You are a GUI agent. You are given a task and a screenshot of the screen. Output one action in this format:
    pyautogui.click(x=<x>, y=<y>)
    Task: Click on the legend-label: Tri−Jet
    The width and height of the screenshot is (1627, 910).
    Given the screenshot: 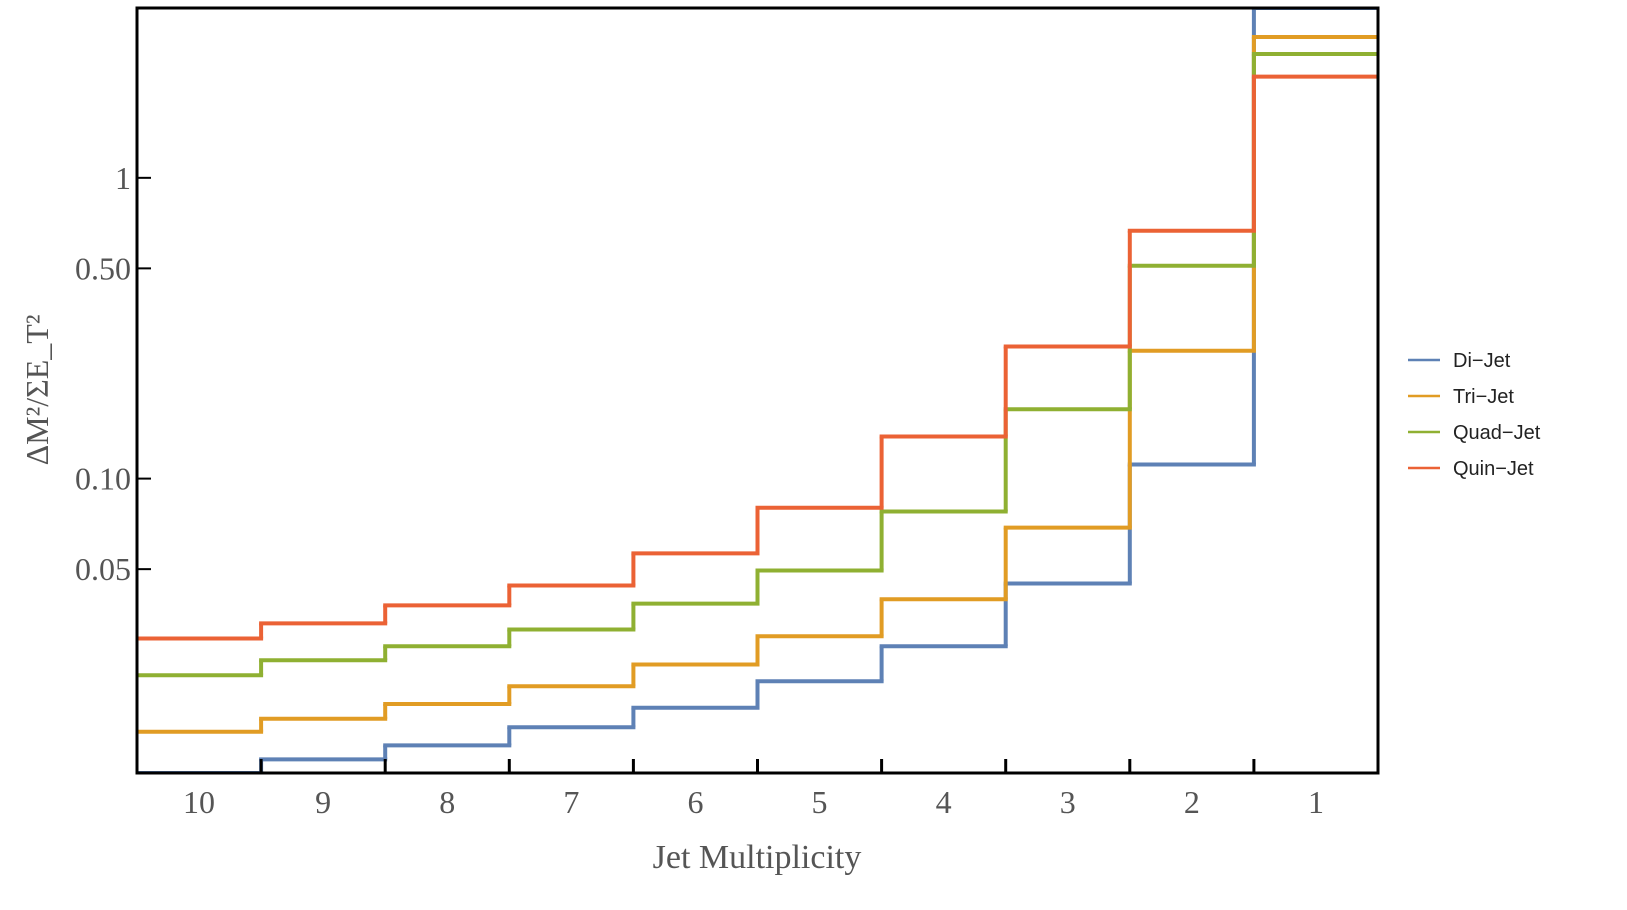 What is the action you would take?
    pyautogui.click(x=1483, y=397)
    